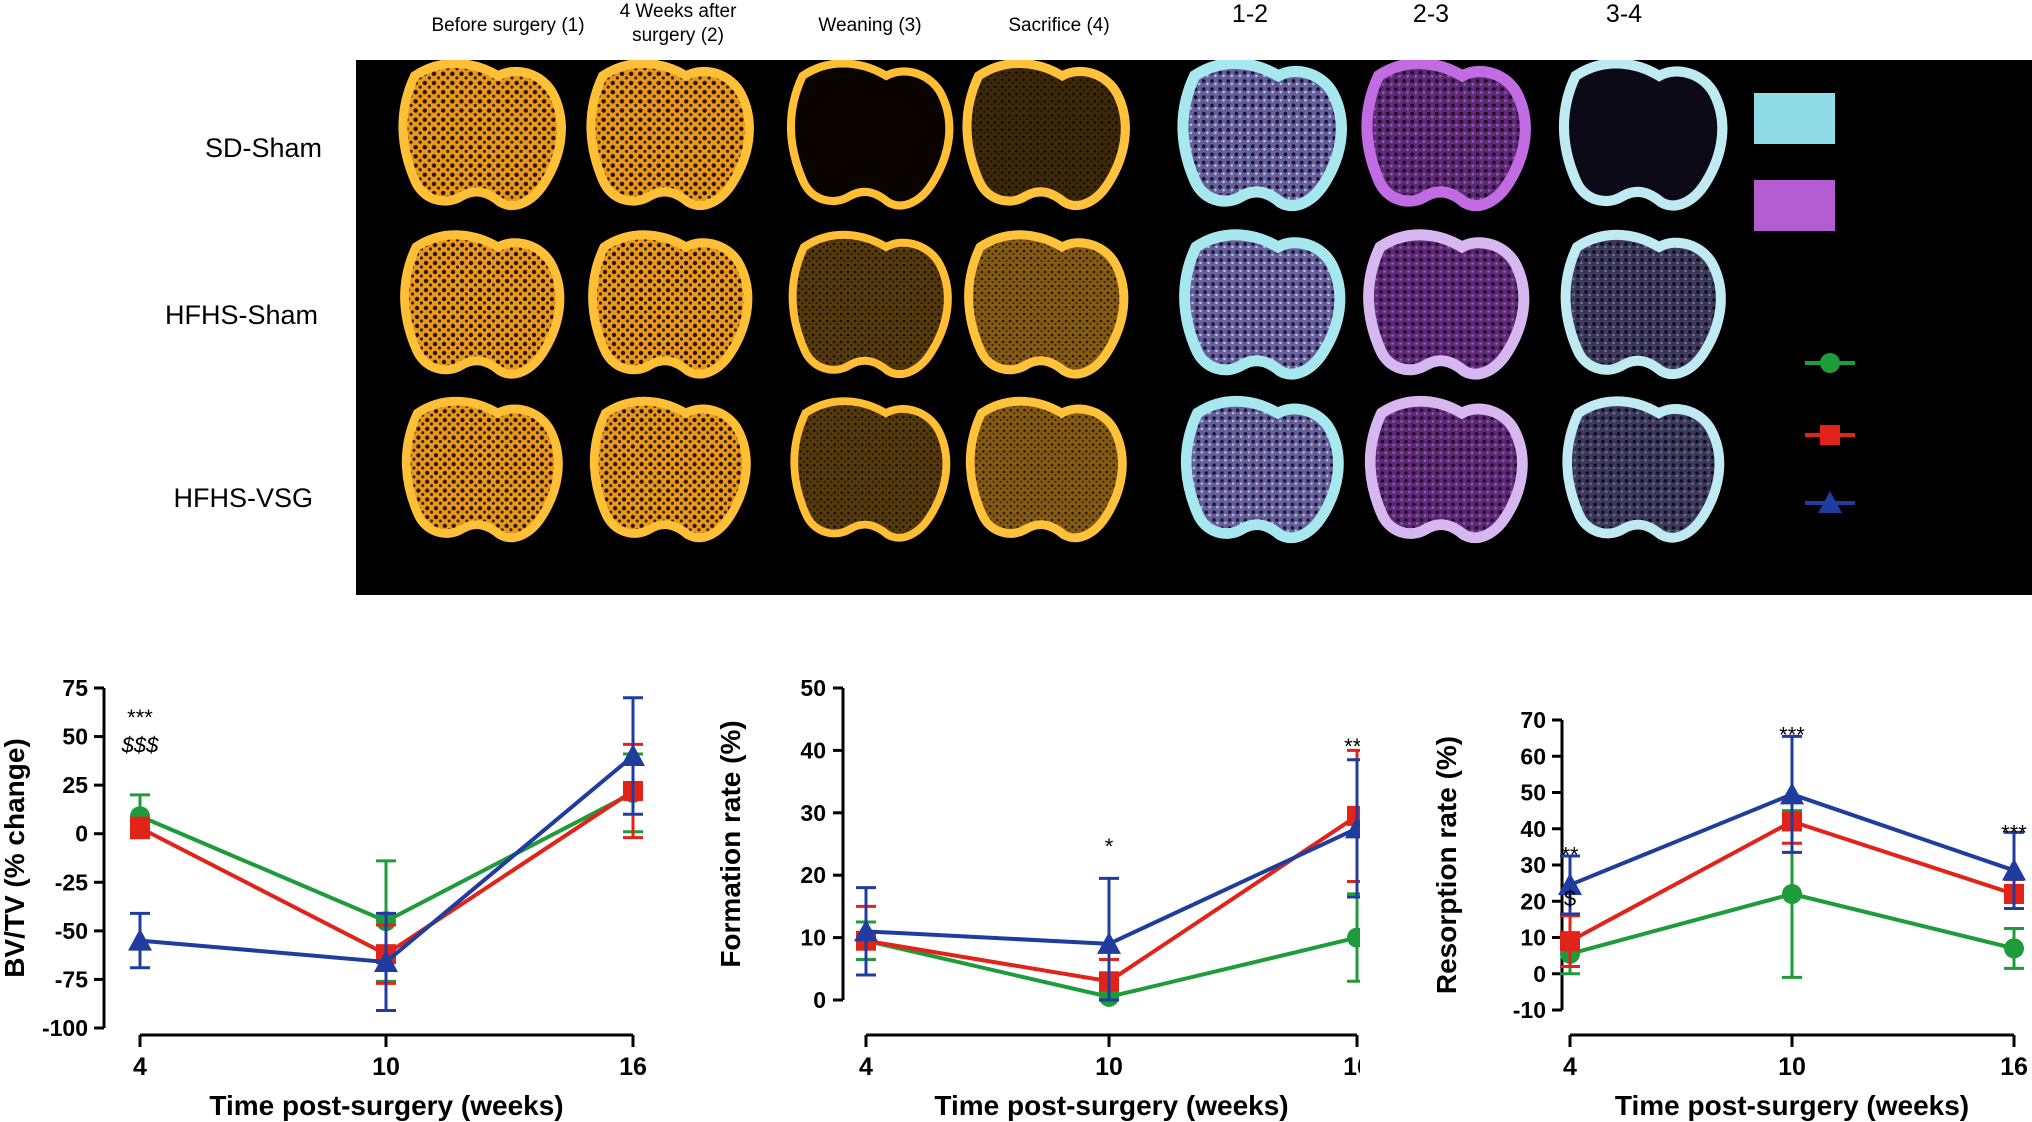 This screenshot has width=2032, height=1122. I want to click on legend-hfhs-vsg: HFHS-VSG, so click(1902, 504).